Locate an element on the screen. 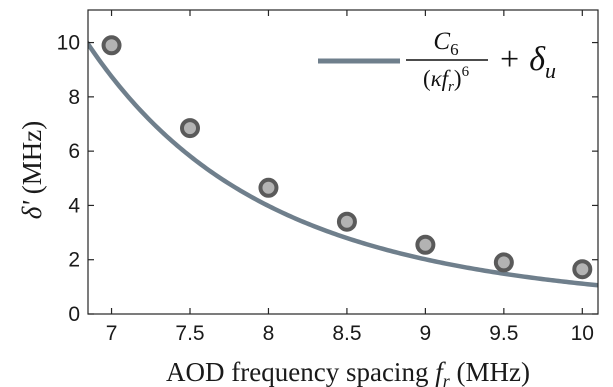 The image size is (613, 387). x-tick-label: 8 is located at coordinates (269, 333).